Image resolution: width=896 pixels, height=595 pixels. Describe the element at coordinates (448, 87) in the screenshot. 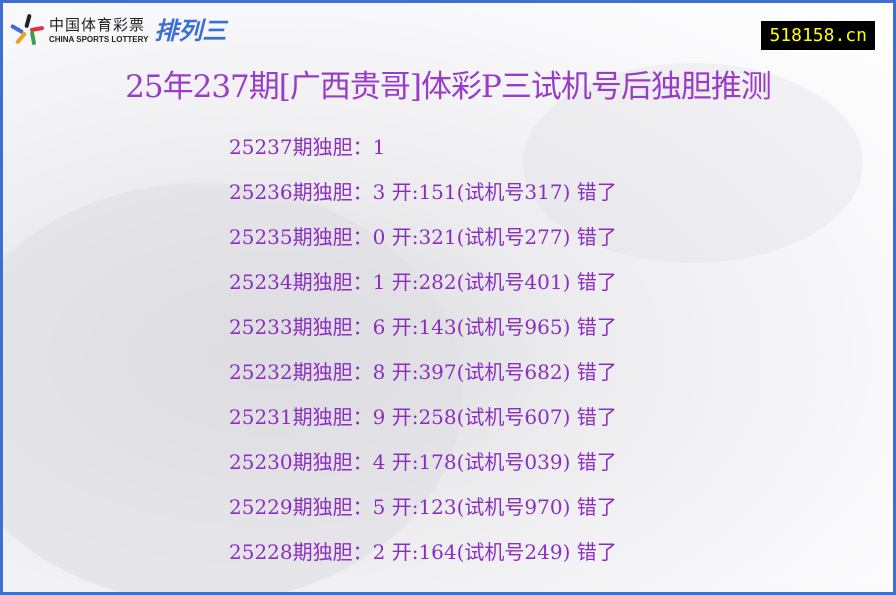

I see `page-title: 25年237期[广西贵哥]体彩P三试机号后独胆推测` at that location.